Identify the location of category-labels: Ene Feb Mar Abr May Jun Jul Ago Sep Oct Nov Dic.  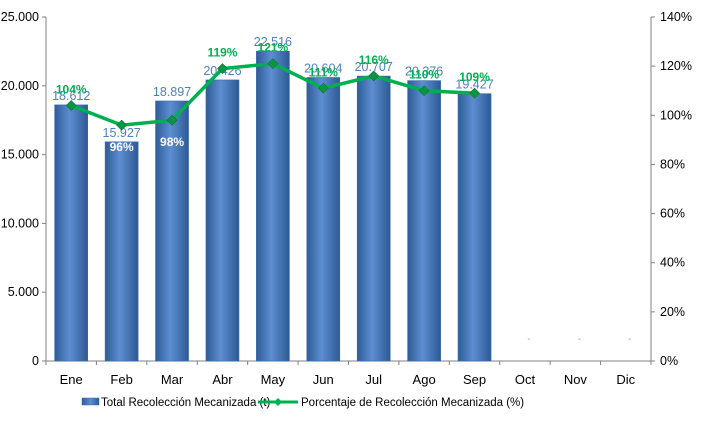
(348, 374).